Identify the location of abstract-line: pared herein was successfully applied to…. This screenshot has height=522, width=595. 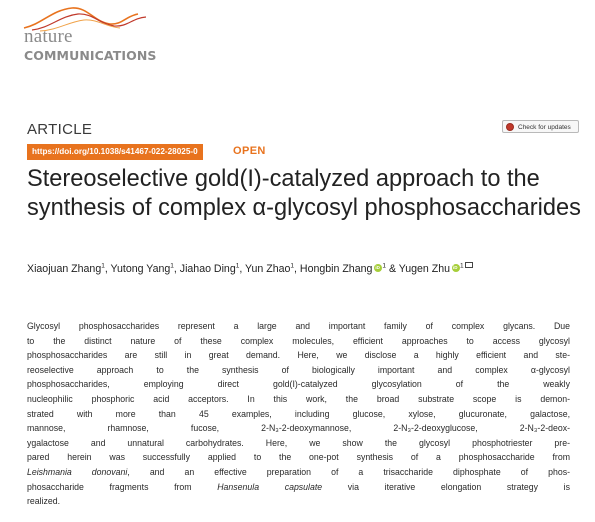
(298, 457).